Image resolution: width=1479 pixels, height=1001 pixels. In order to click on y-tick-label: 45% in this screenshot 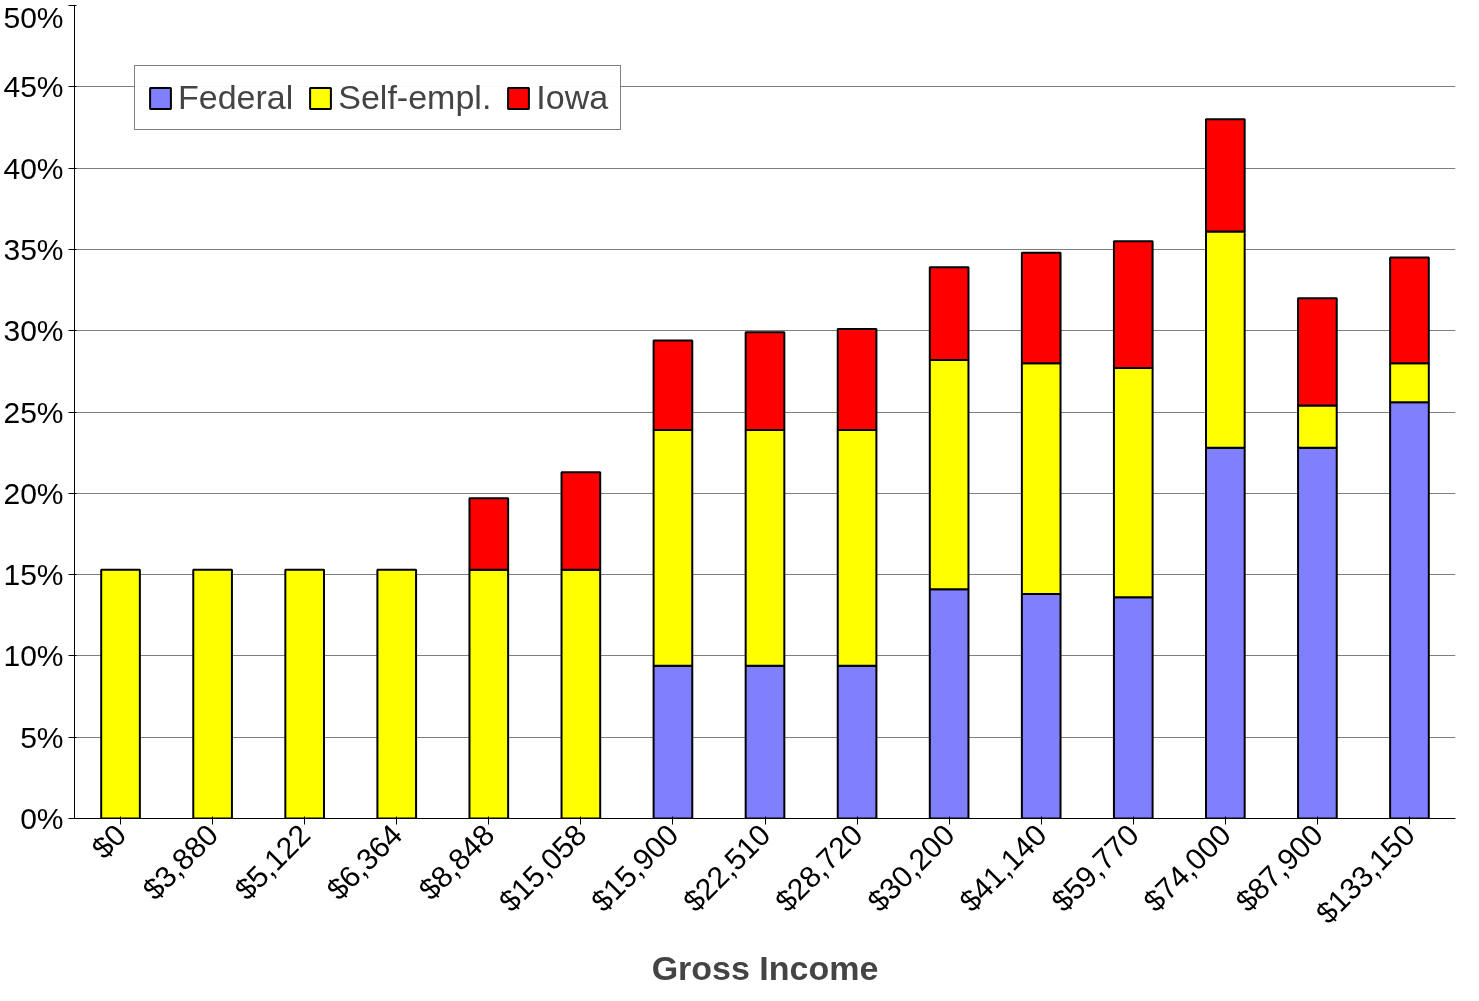, I will do `click(33, 87)`.